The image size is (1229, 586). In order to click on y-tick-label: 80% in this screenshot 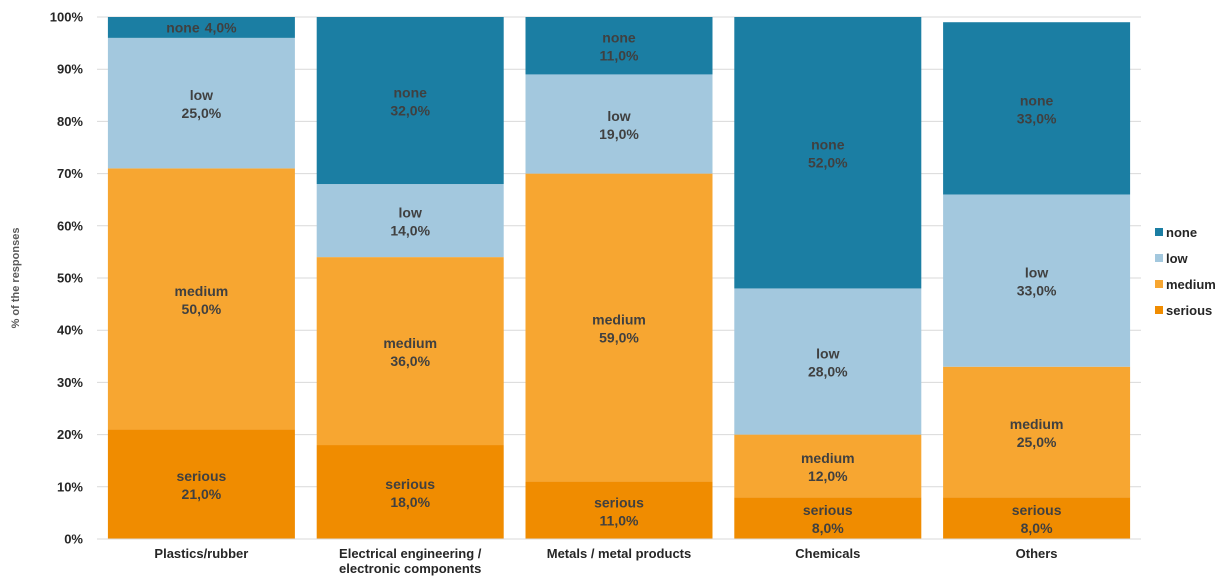, I will do `click(70, 121)`.